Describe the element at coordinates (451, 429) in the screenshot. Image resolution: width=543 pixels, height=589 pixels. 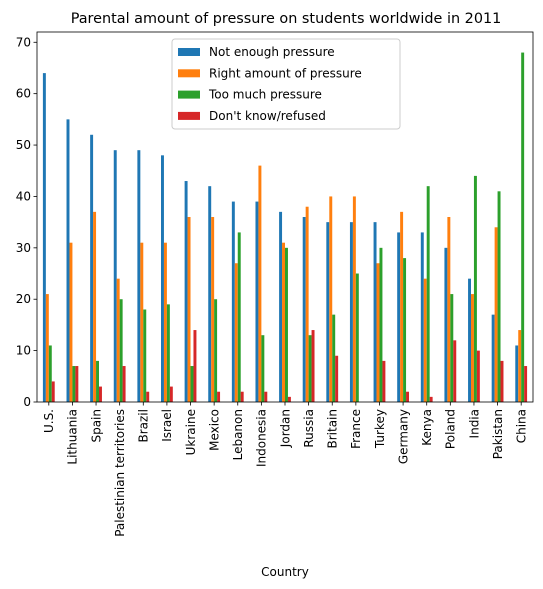
I see `x-tick-label: Poland` at that location.